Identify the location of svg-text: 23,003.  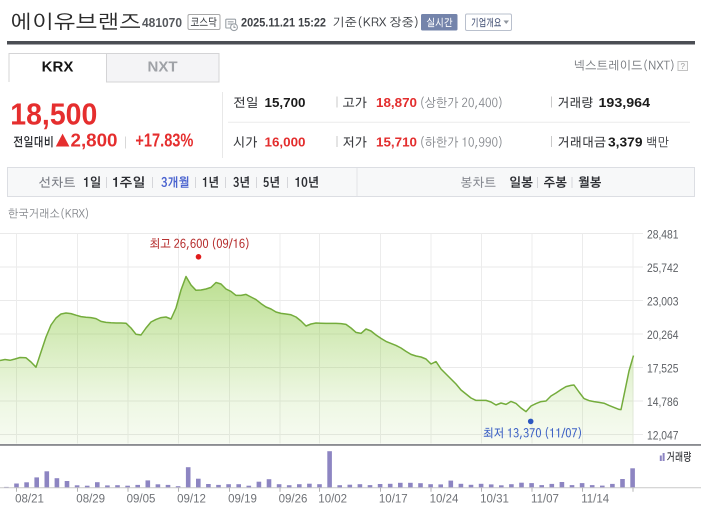
(663, 303).